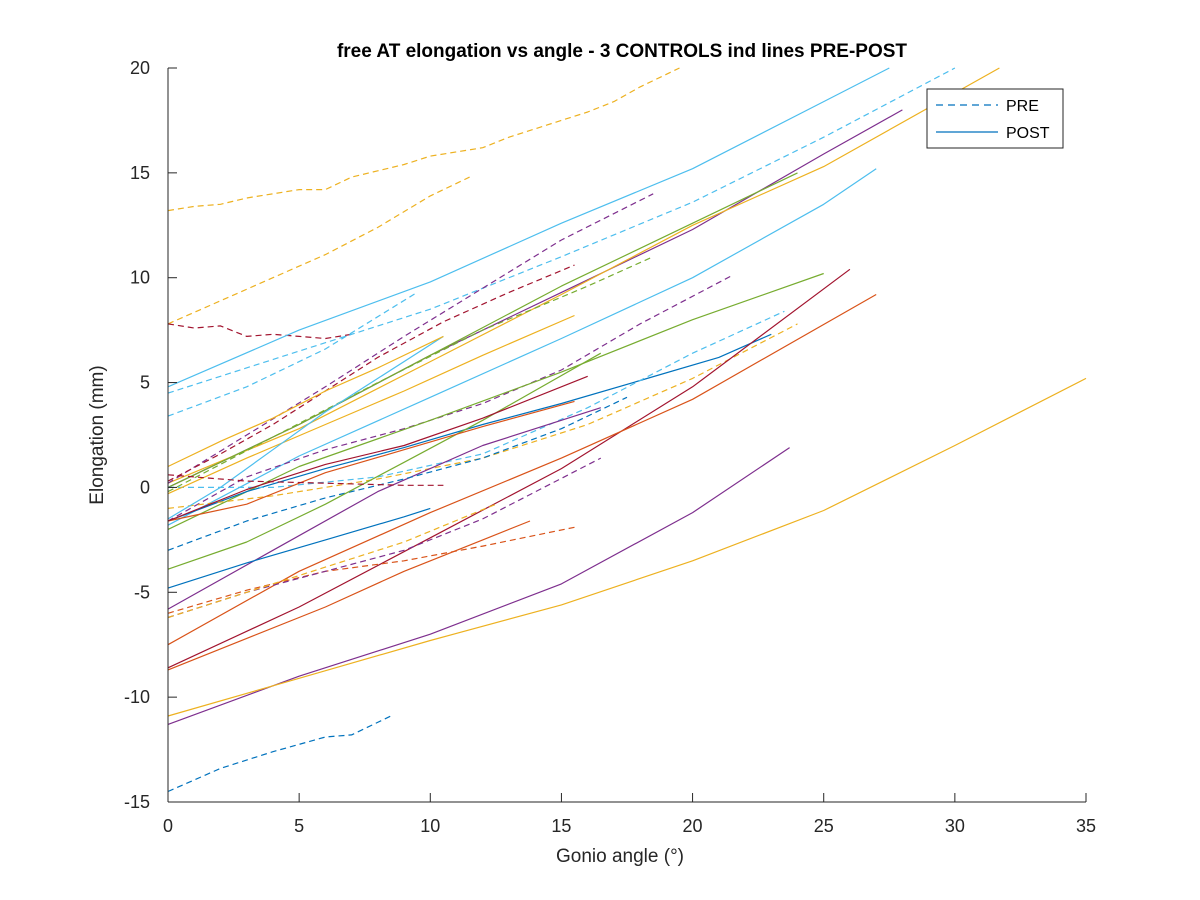 The image size is (1200, 900). Describe the element at coordinates (561, 826) in the screenshot. I see `x-tick-label: 15` at that location.